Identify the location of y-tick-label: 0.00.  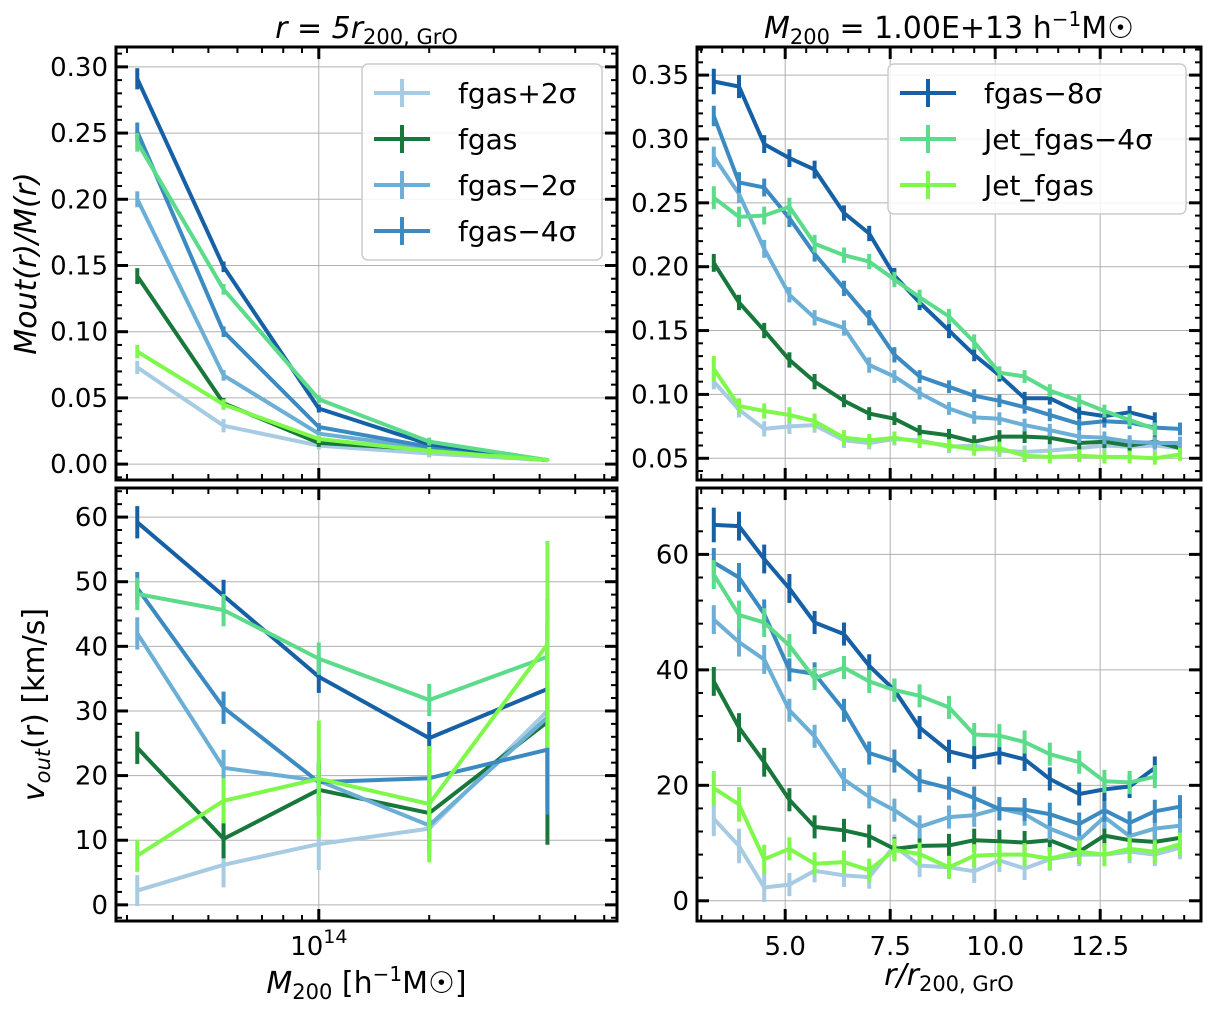
(79, 465).